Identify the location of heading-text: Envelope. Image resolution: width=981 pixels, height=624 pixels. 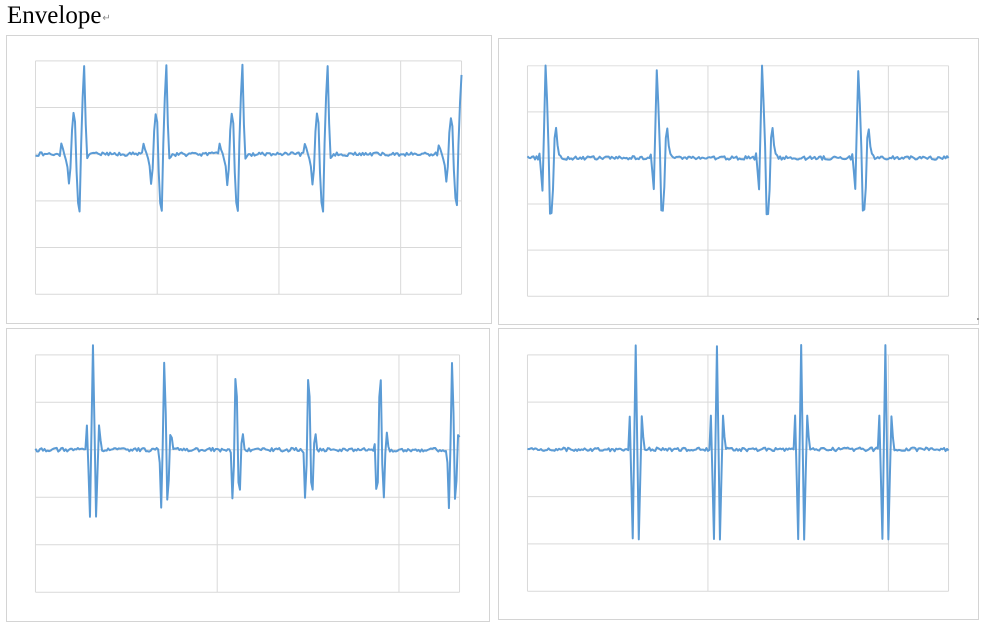
(54, 15).